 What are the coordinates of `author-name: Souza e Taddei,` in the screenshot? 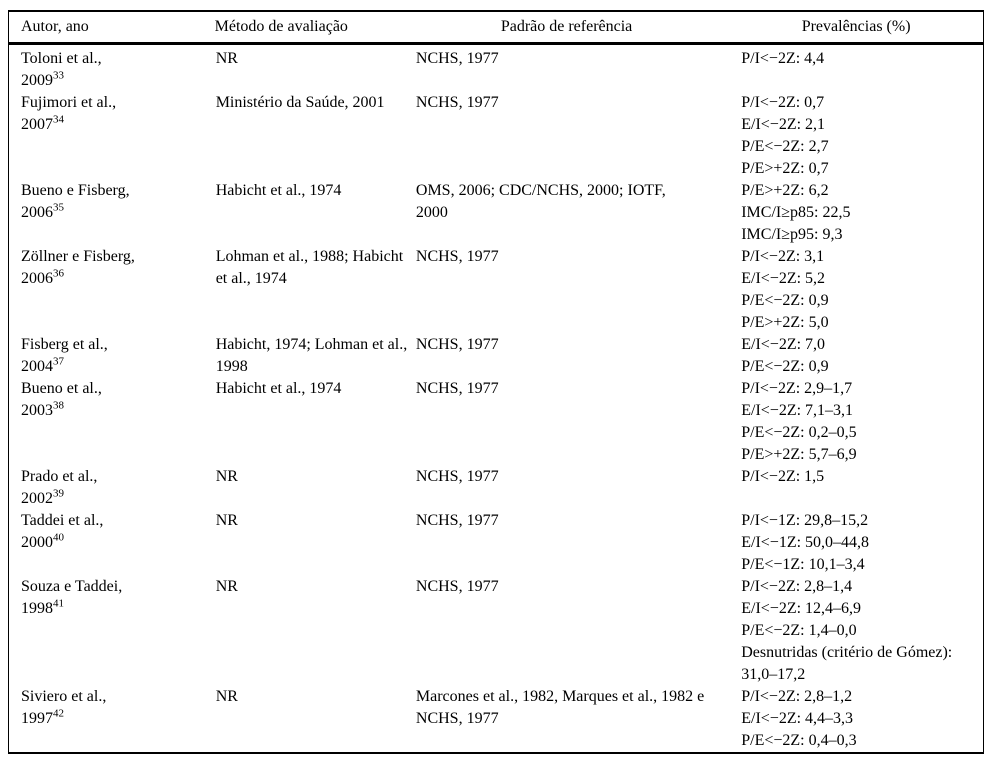 It's located at (72, 586).